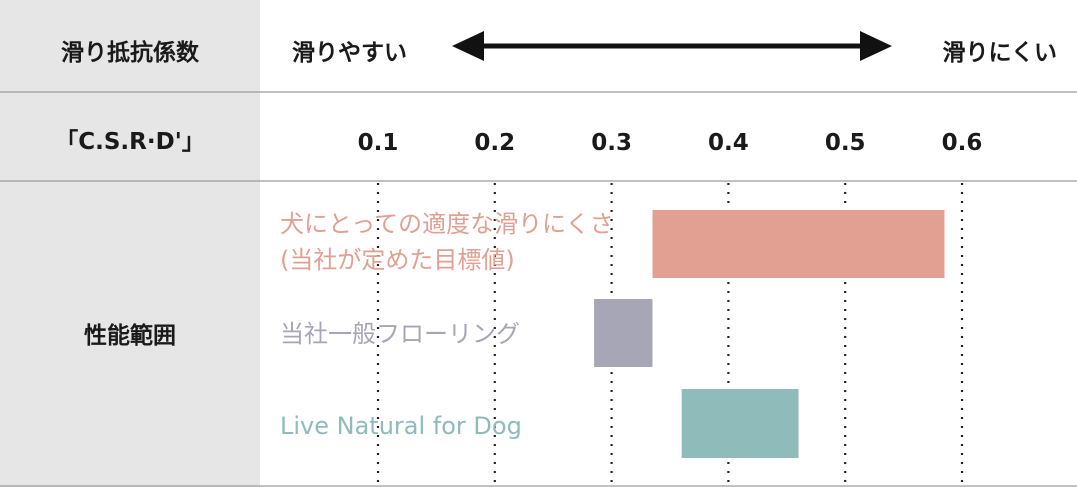 The height and width of the screenshot is (487, 1077). I want to click on series-label-note: (当社が定めた目標値), so click(397, 260).